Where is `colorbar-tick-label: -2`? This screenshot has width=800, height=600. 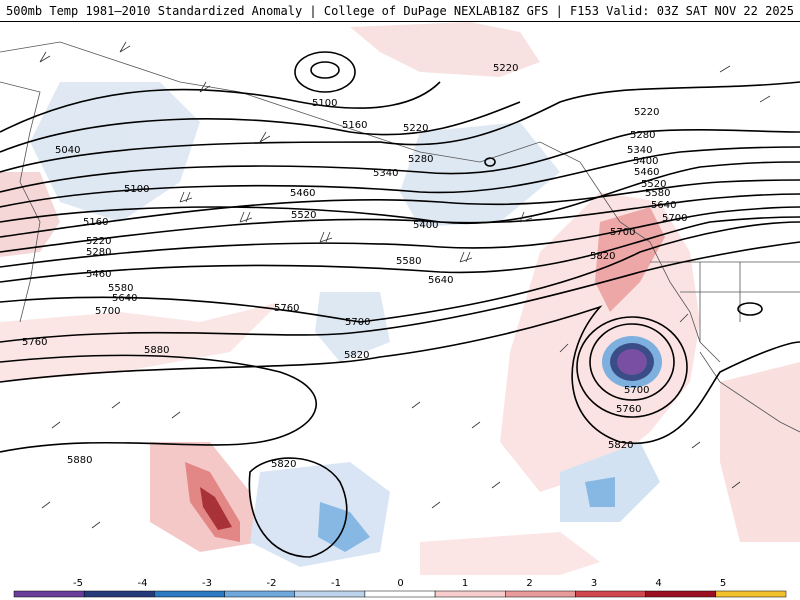 colorbar-tick-label: -2 is located at coordinates (272, 583).